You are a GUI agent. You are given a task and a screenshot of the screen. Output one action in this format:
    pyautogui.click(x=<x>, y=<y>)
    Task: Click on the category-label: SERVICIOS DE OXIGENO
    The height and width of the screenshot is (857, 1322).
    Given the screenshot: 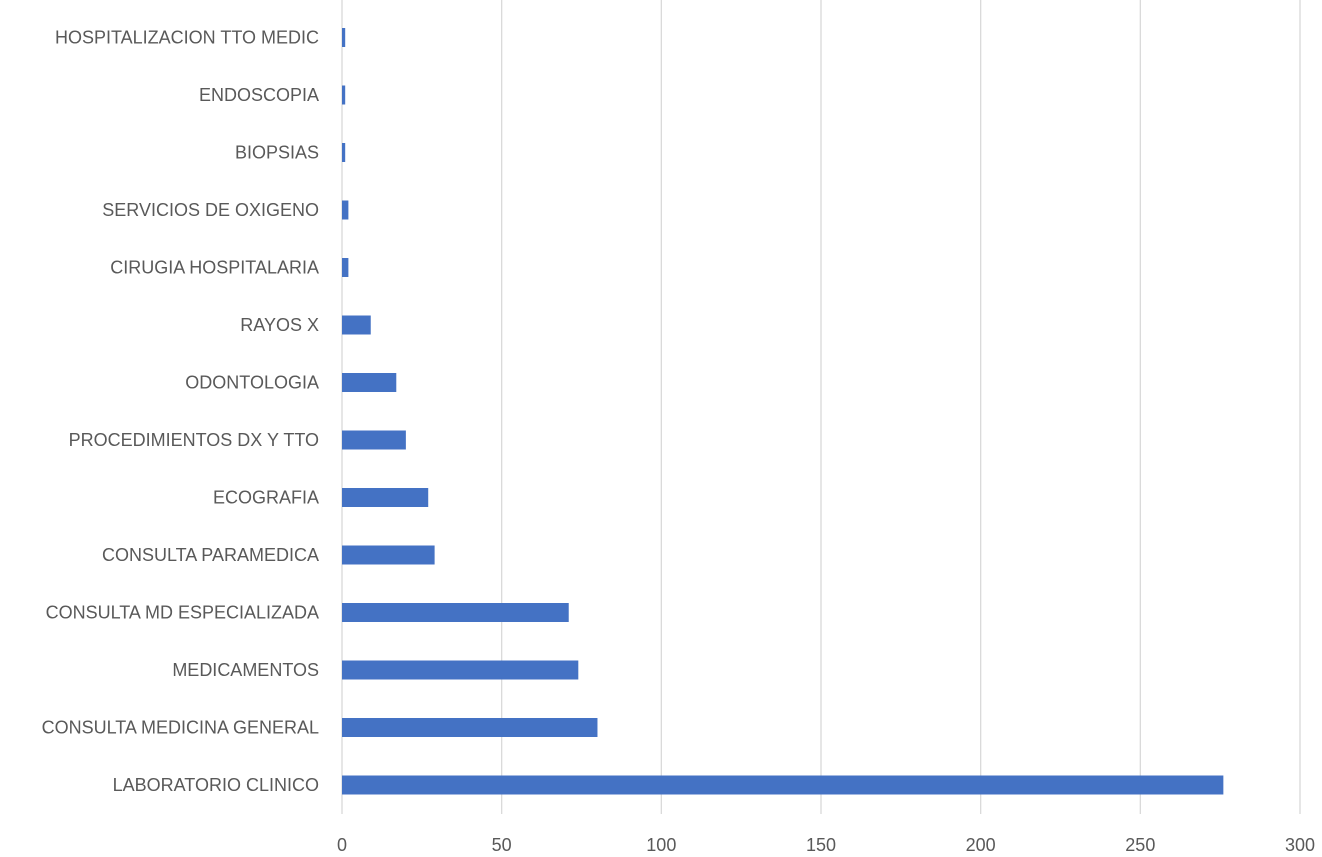 What is the action you would take?
    pyautogui.click(x=210, y=210)
    